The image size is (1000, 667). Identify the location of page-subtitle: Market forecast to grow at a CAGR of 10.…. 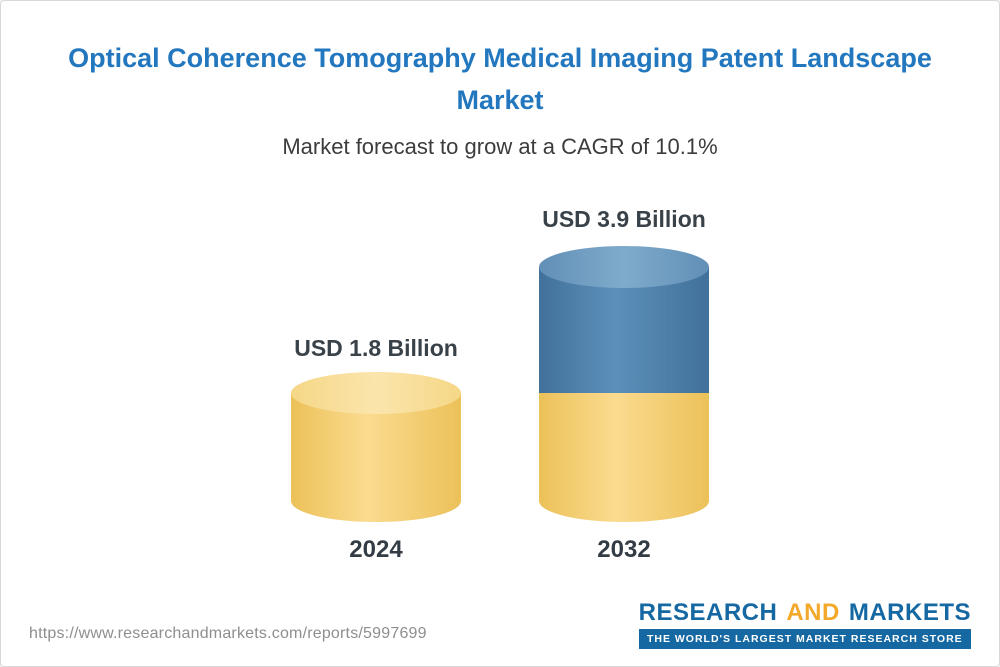
(500, 146).